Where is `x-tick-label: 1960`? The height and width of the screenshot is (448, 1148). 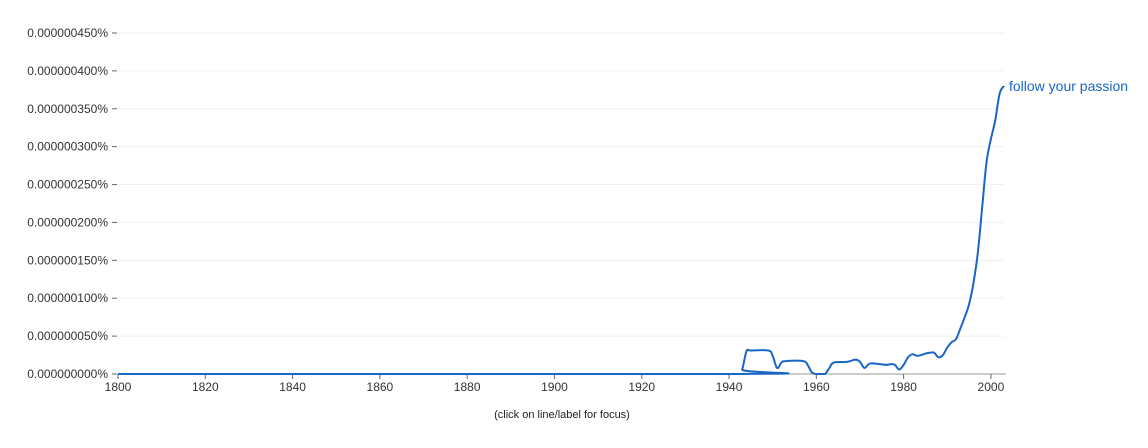
x-tick-label: 1960 is located at coordinates (816, 387).